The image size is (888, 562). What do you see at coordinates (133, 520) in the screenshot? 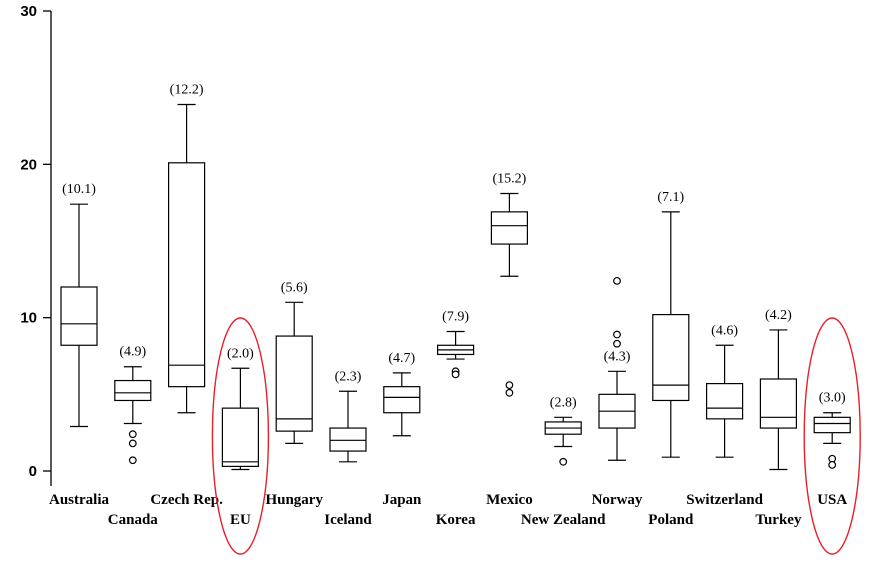
I see `category-label: Canada` at bounding box center [133, 520].